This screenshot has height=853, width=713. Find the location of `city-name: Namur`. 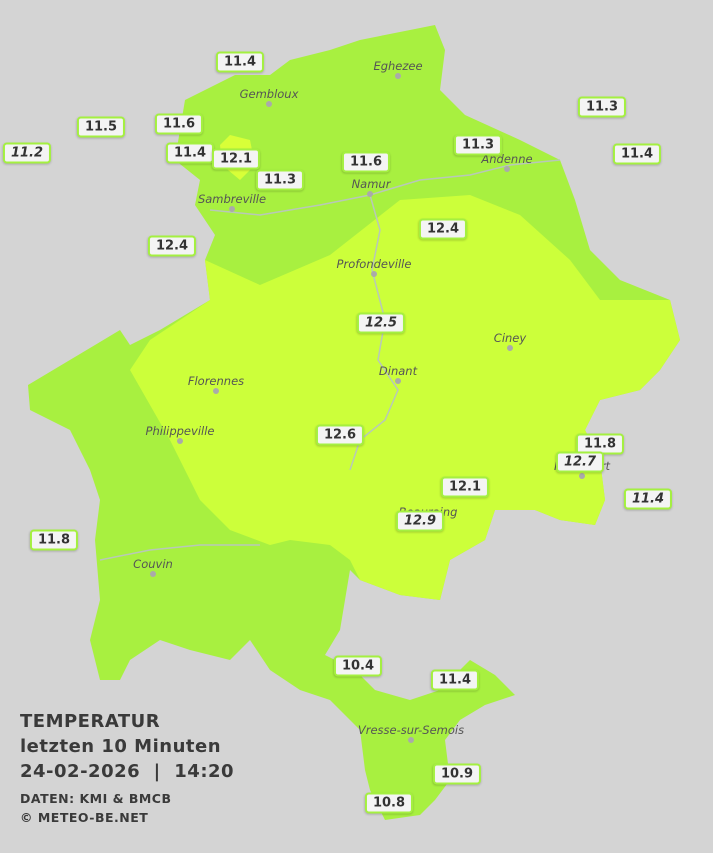

city-name: Namur is located at coordinates (371, 184).